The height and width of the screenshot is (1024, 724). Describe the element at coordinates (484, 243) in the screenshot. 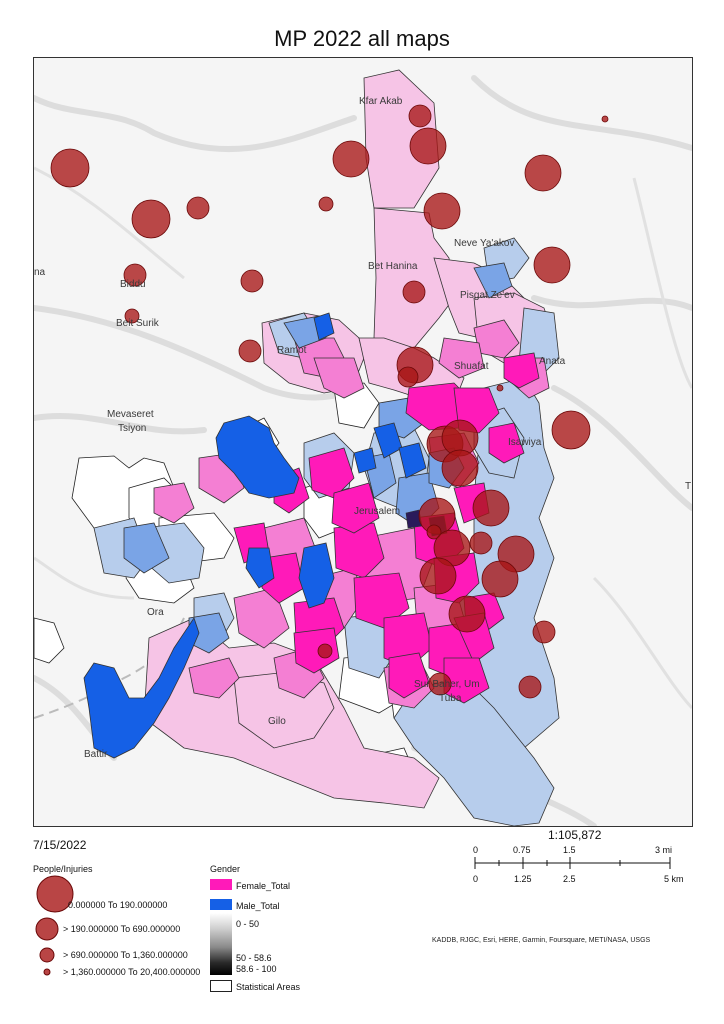

I see `place-label: Neve Ya'akov` at that location.